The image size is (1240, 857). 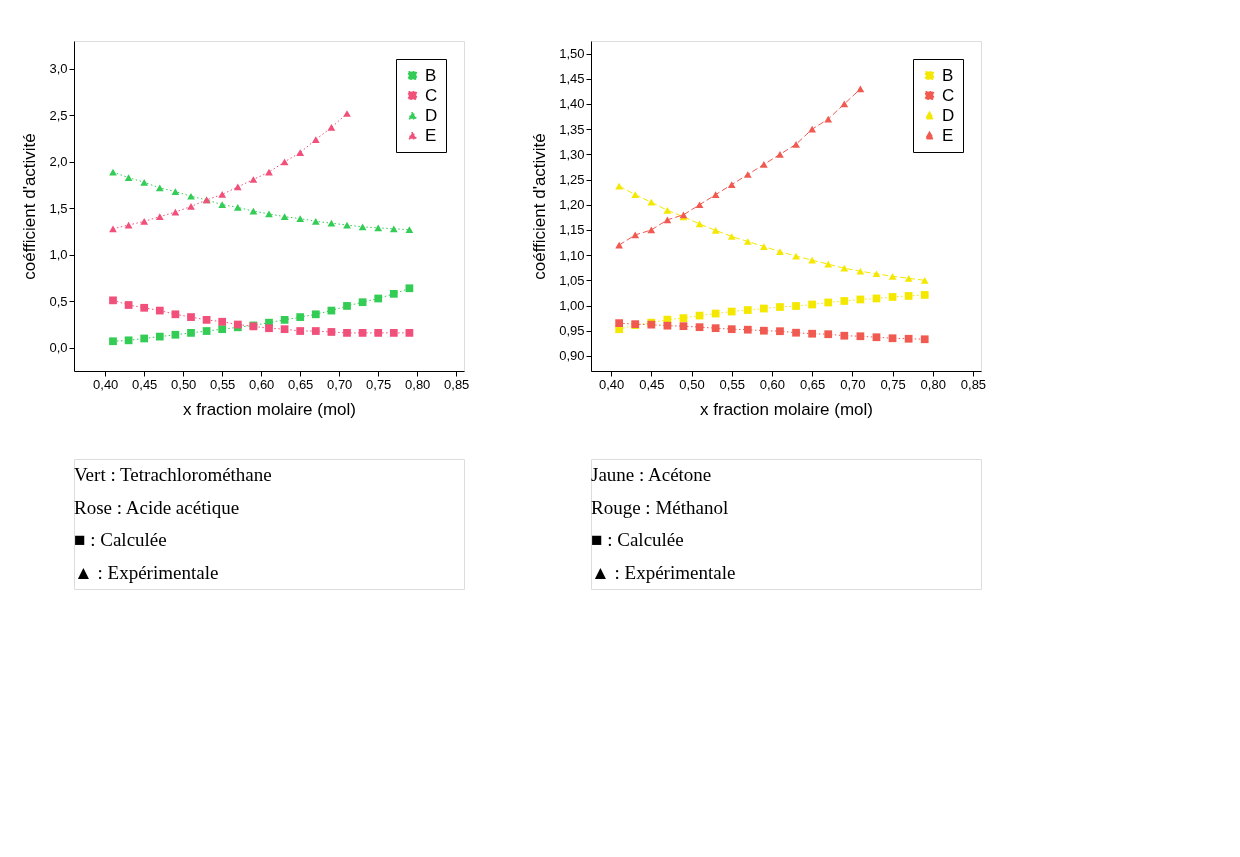 I want to click on legend-label: D, so click(x=431, y=115).